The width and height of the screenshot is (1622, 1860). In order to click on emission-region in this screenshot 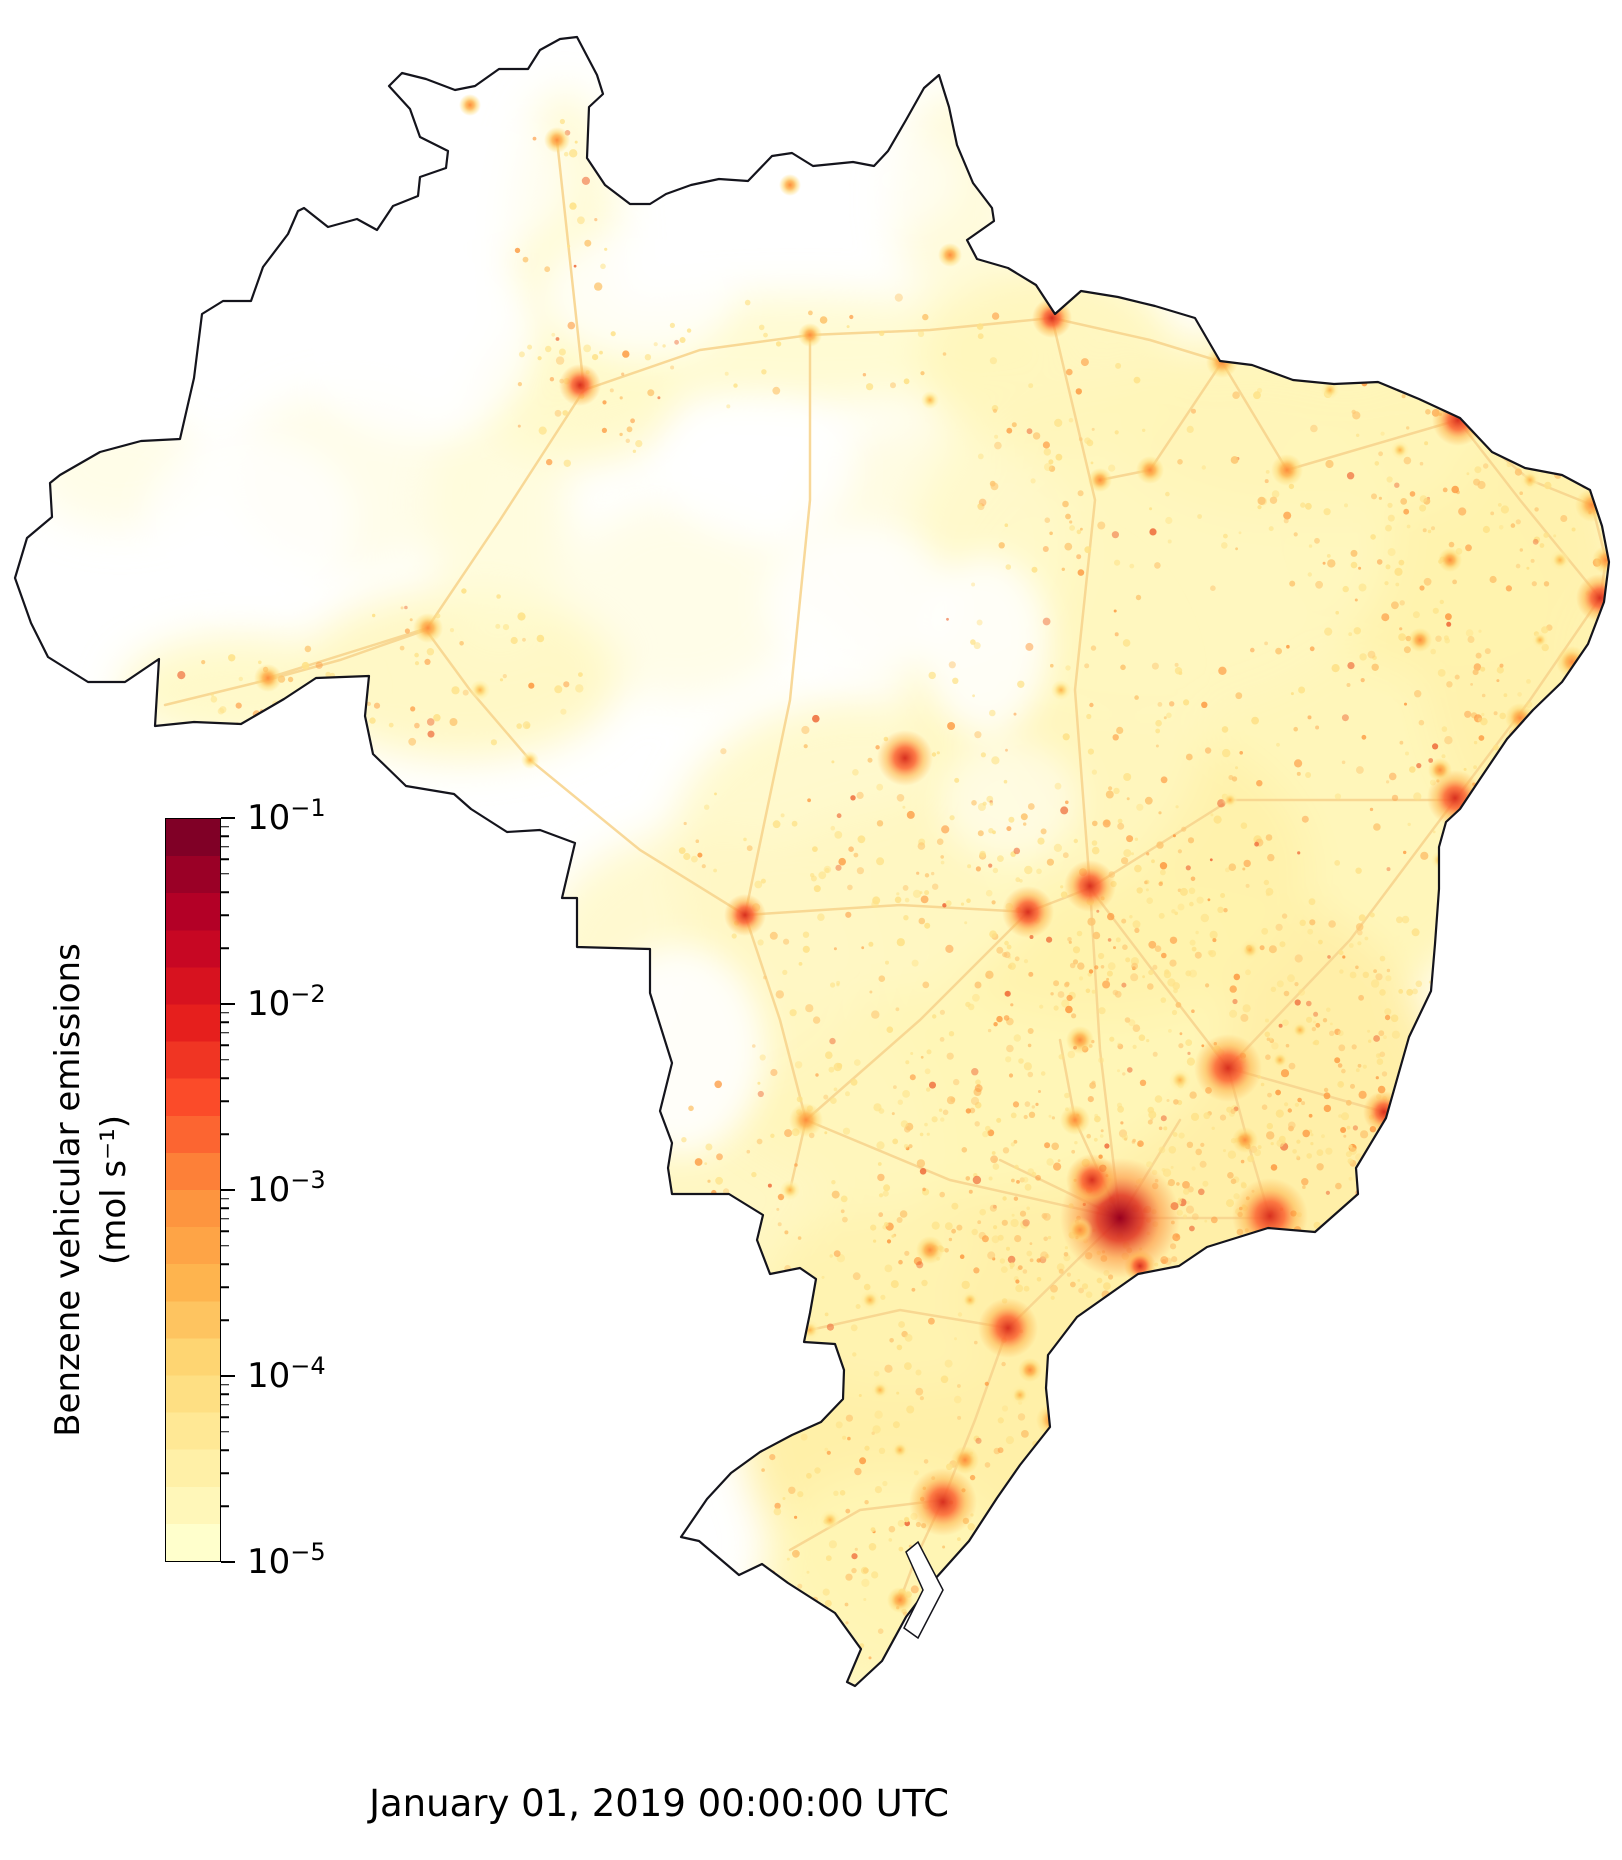, I will do `click(240, 690)`.